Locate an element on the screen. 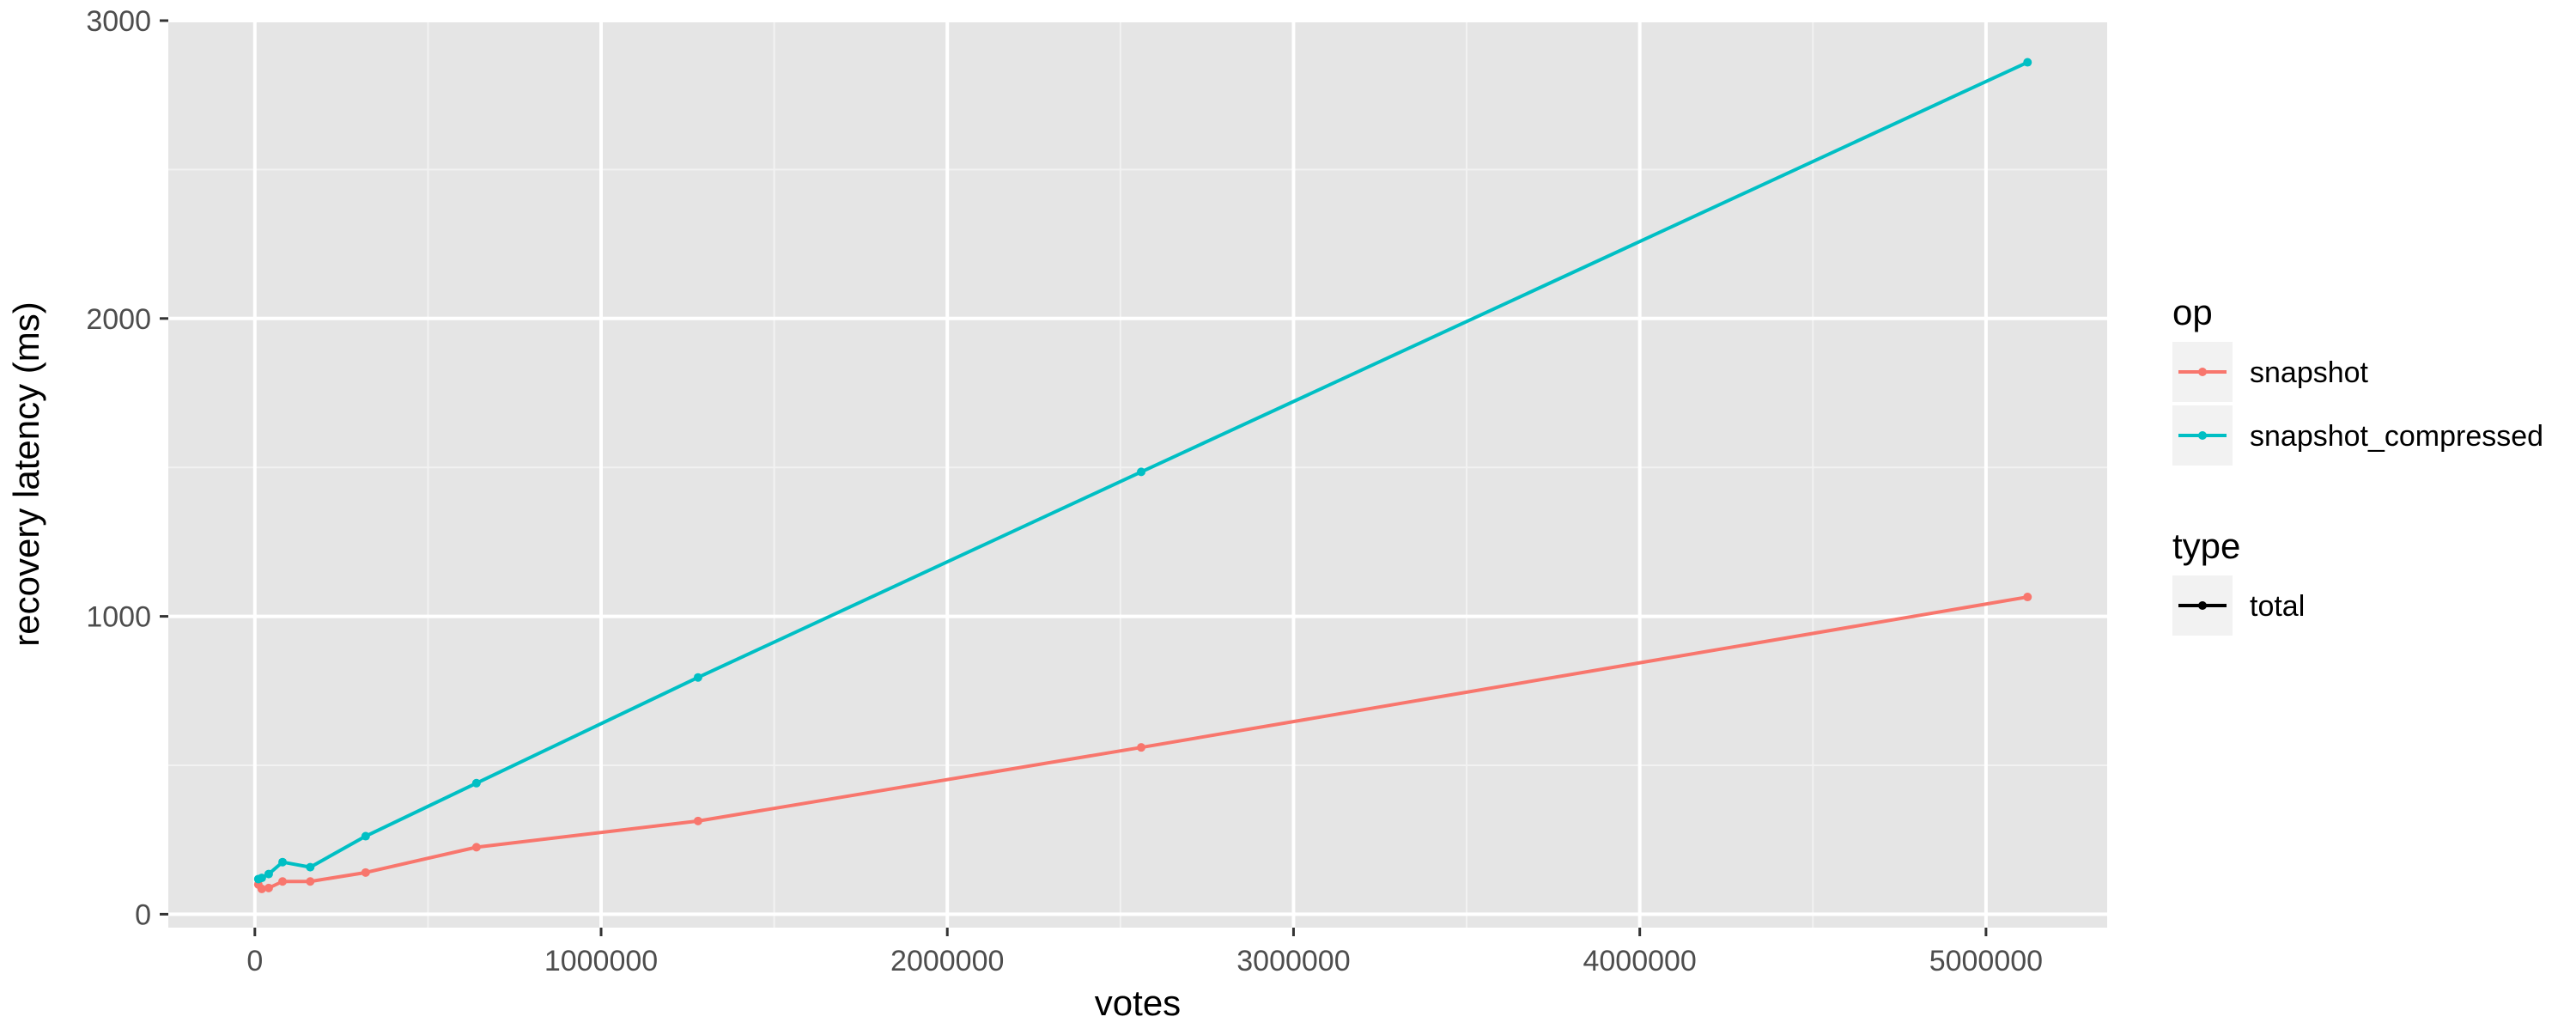  y-tick-label: 1000 is located at coordinates (118, 617).